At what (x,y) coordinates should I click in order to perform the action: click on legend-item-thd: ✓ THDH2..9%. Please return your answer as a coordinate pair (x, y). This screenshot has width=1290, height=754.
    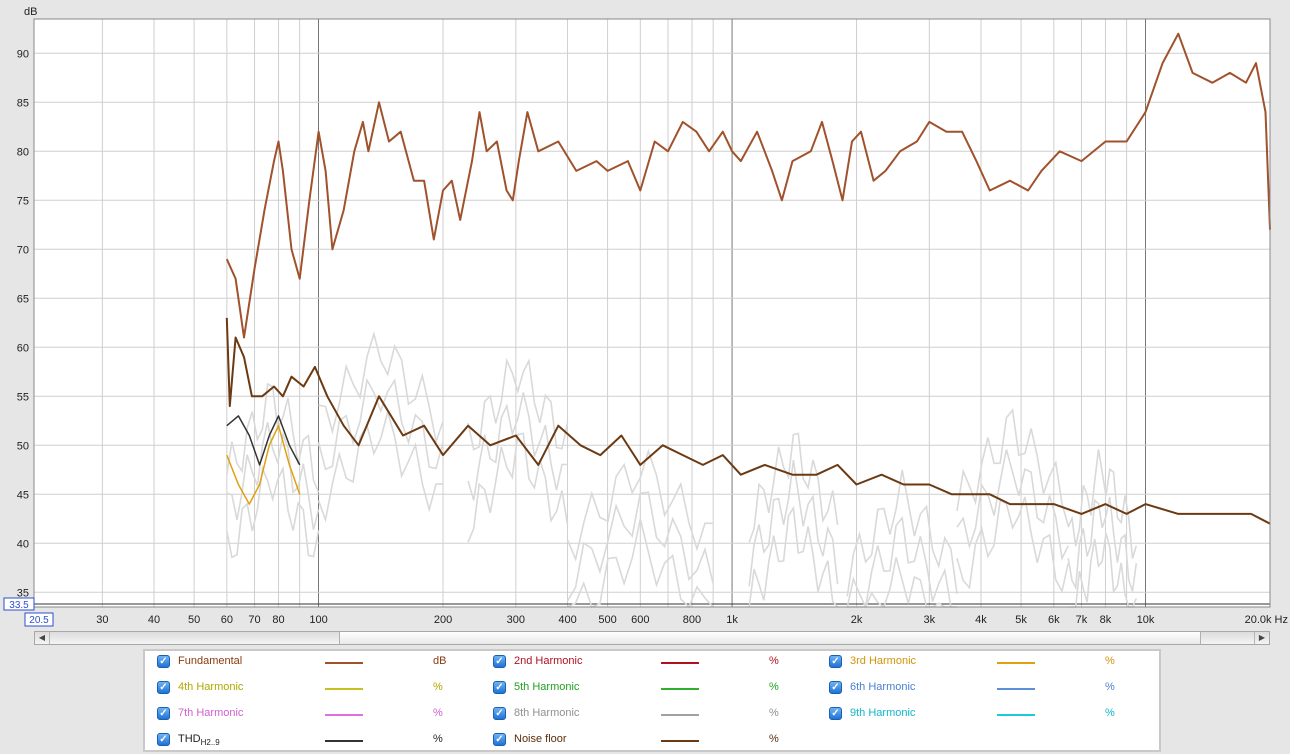
    Looking at the image, I should click on (316, 740).